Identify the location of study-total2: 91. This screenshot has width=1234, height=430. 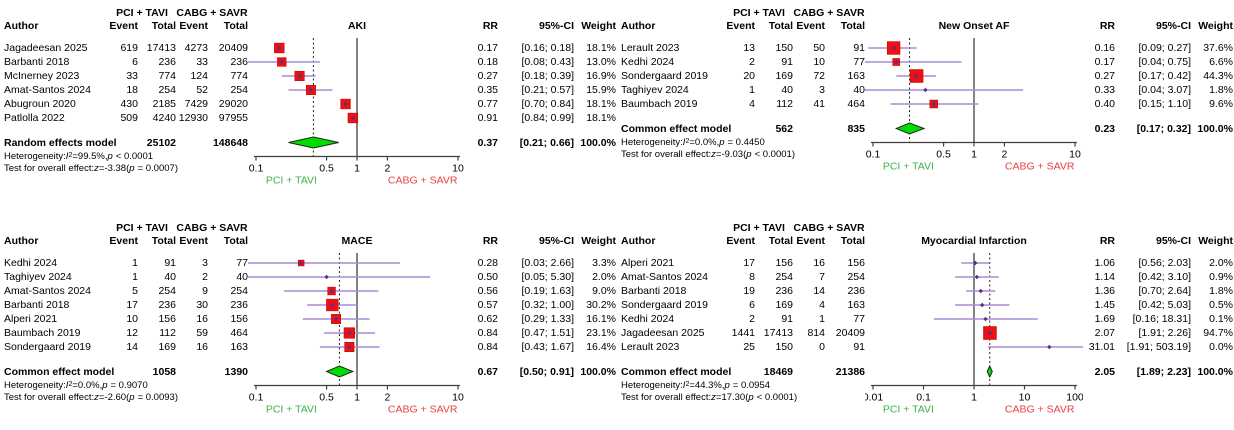
(859, 347).